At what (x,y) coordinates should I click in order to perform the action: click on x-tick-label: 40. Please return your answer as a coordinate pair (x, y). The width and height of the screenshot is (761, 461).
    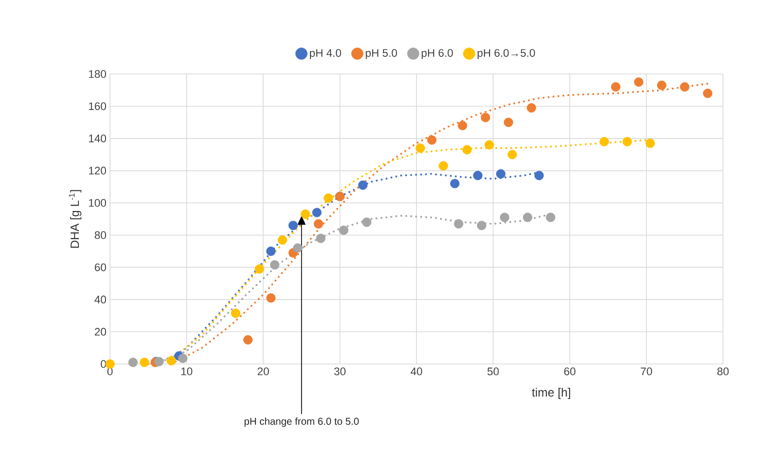
    Looking at the image, I should click on (416, 372).